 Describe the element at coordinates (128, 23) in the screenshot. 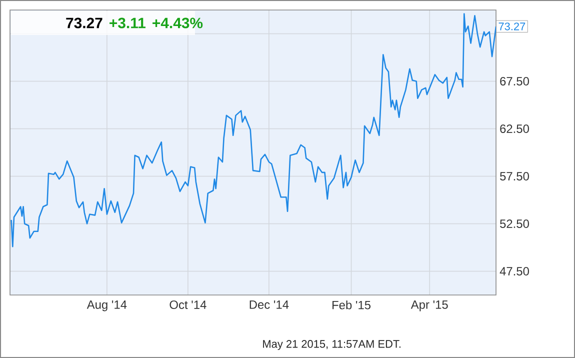

I see `annotation: +3.11` at that location.